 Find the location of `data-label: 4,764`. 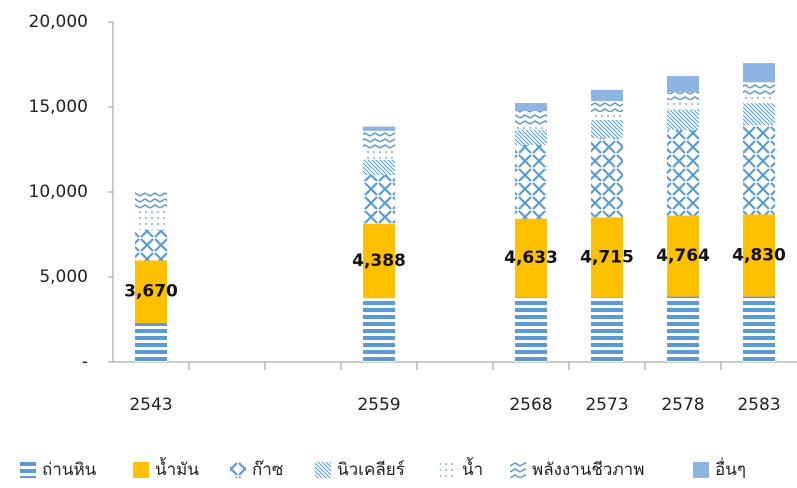

data-label: 4,764 is located at coordinates (683, 256).